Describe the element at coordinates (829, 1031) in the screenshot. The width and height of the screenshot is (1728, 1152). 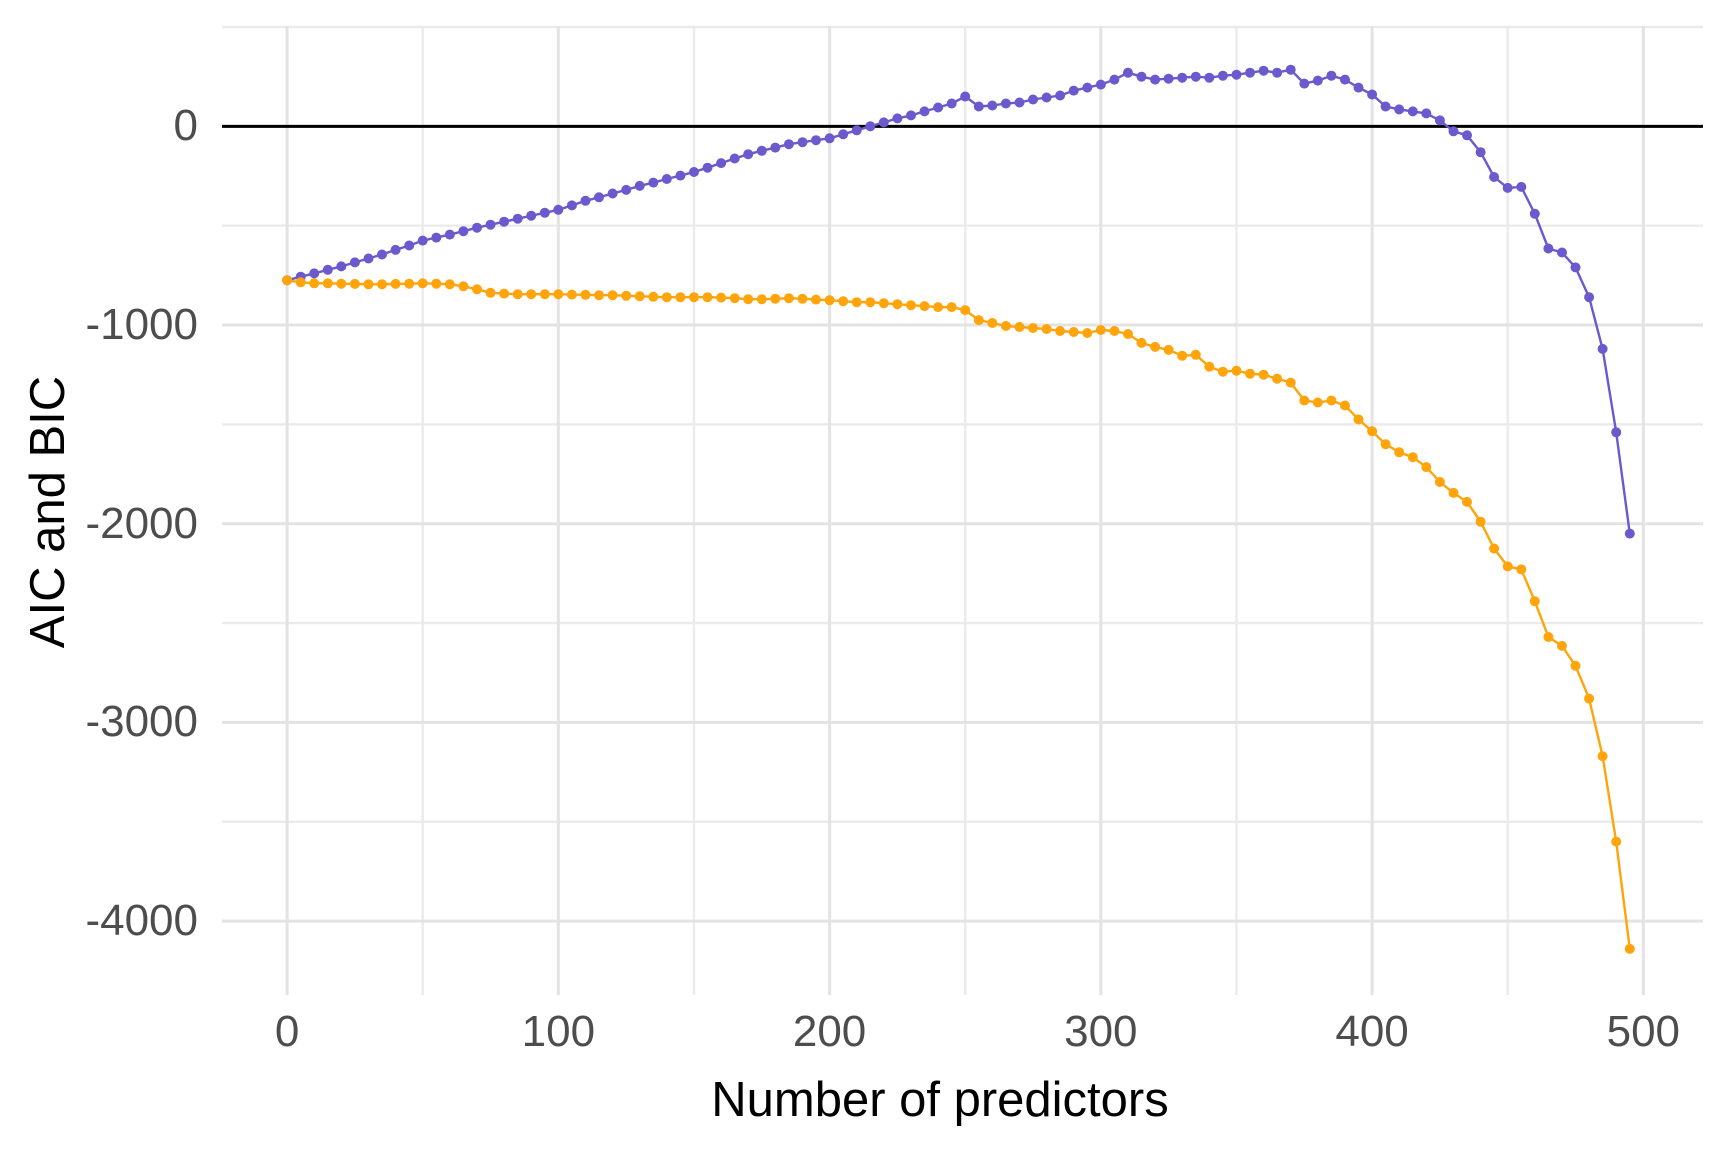
I see `x-tick-label: 200` at that location.